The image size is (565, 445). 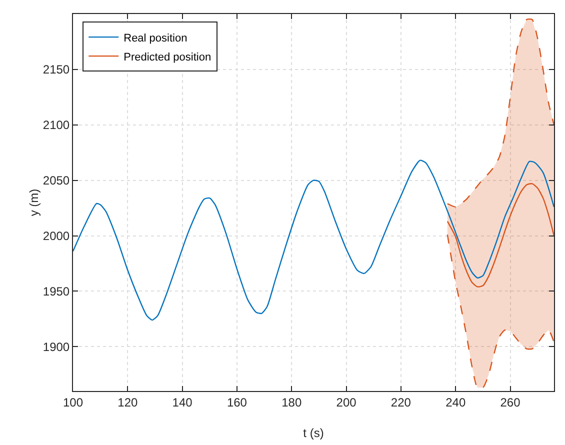 I want to click on y-tick-label: 1950, so click(x=56, y=291).